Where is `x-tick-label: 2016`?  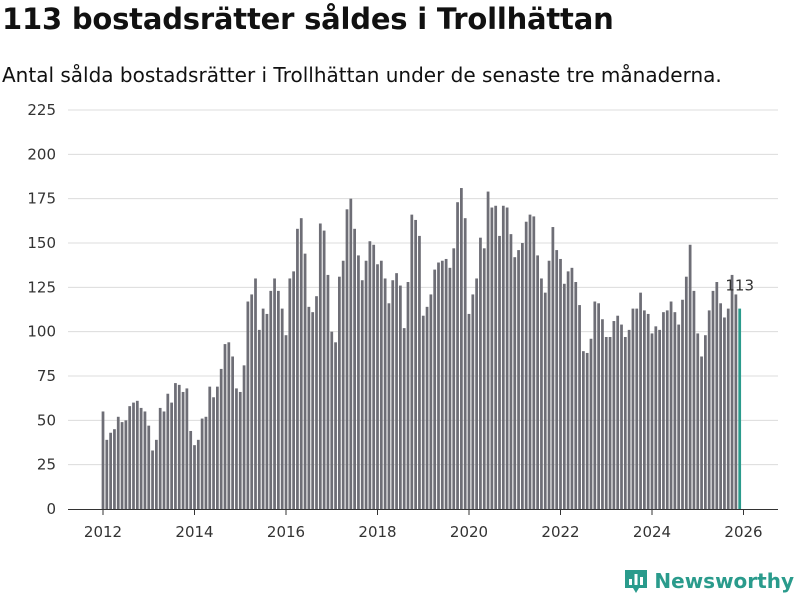
x-tick-label: 2016 is located at coordinates (286, 532).